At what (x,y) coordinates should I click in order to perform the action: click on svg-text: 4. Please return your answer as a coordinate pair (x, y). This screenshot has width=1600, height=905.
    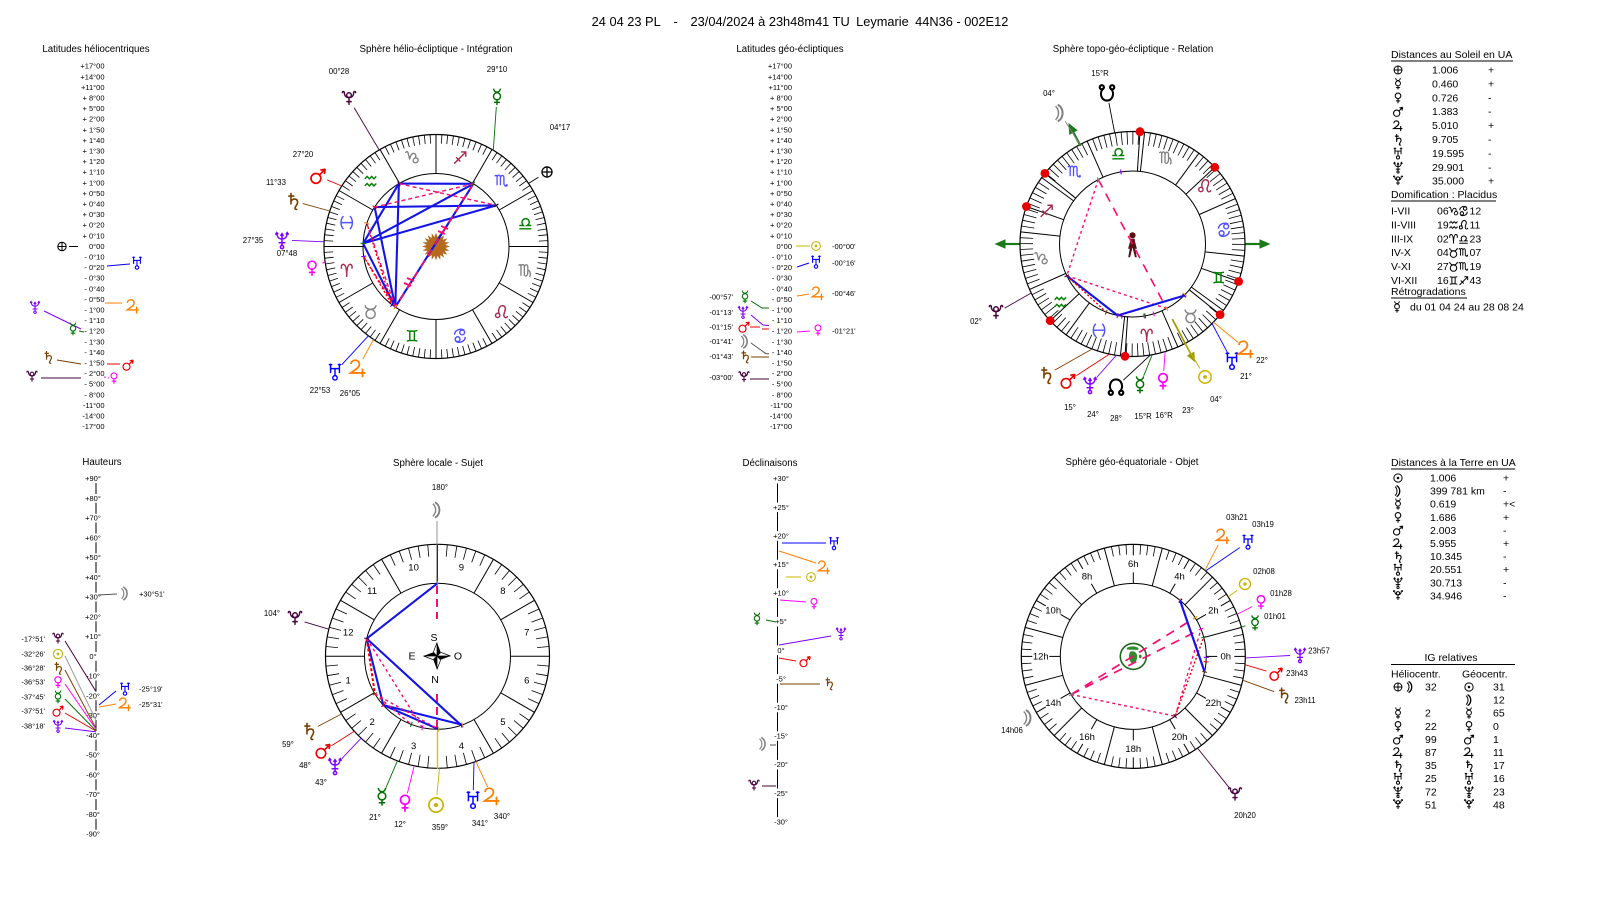
    Looking at the image, I should click on (461, 746).